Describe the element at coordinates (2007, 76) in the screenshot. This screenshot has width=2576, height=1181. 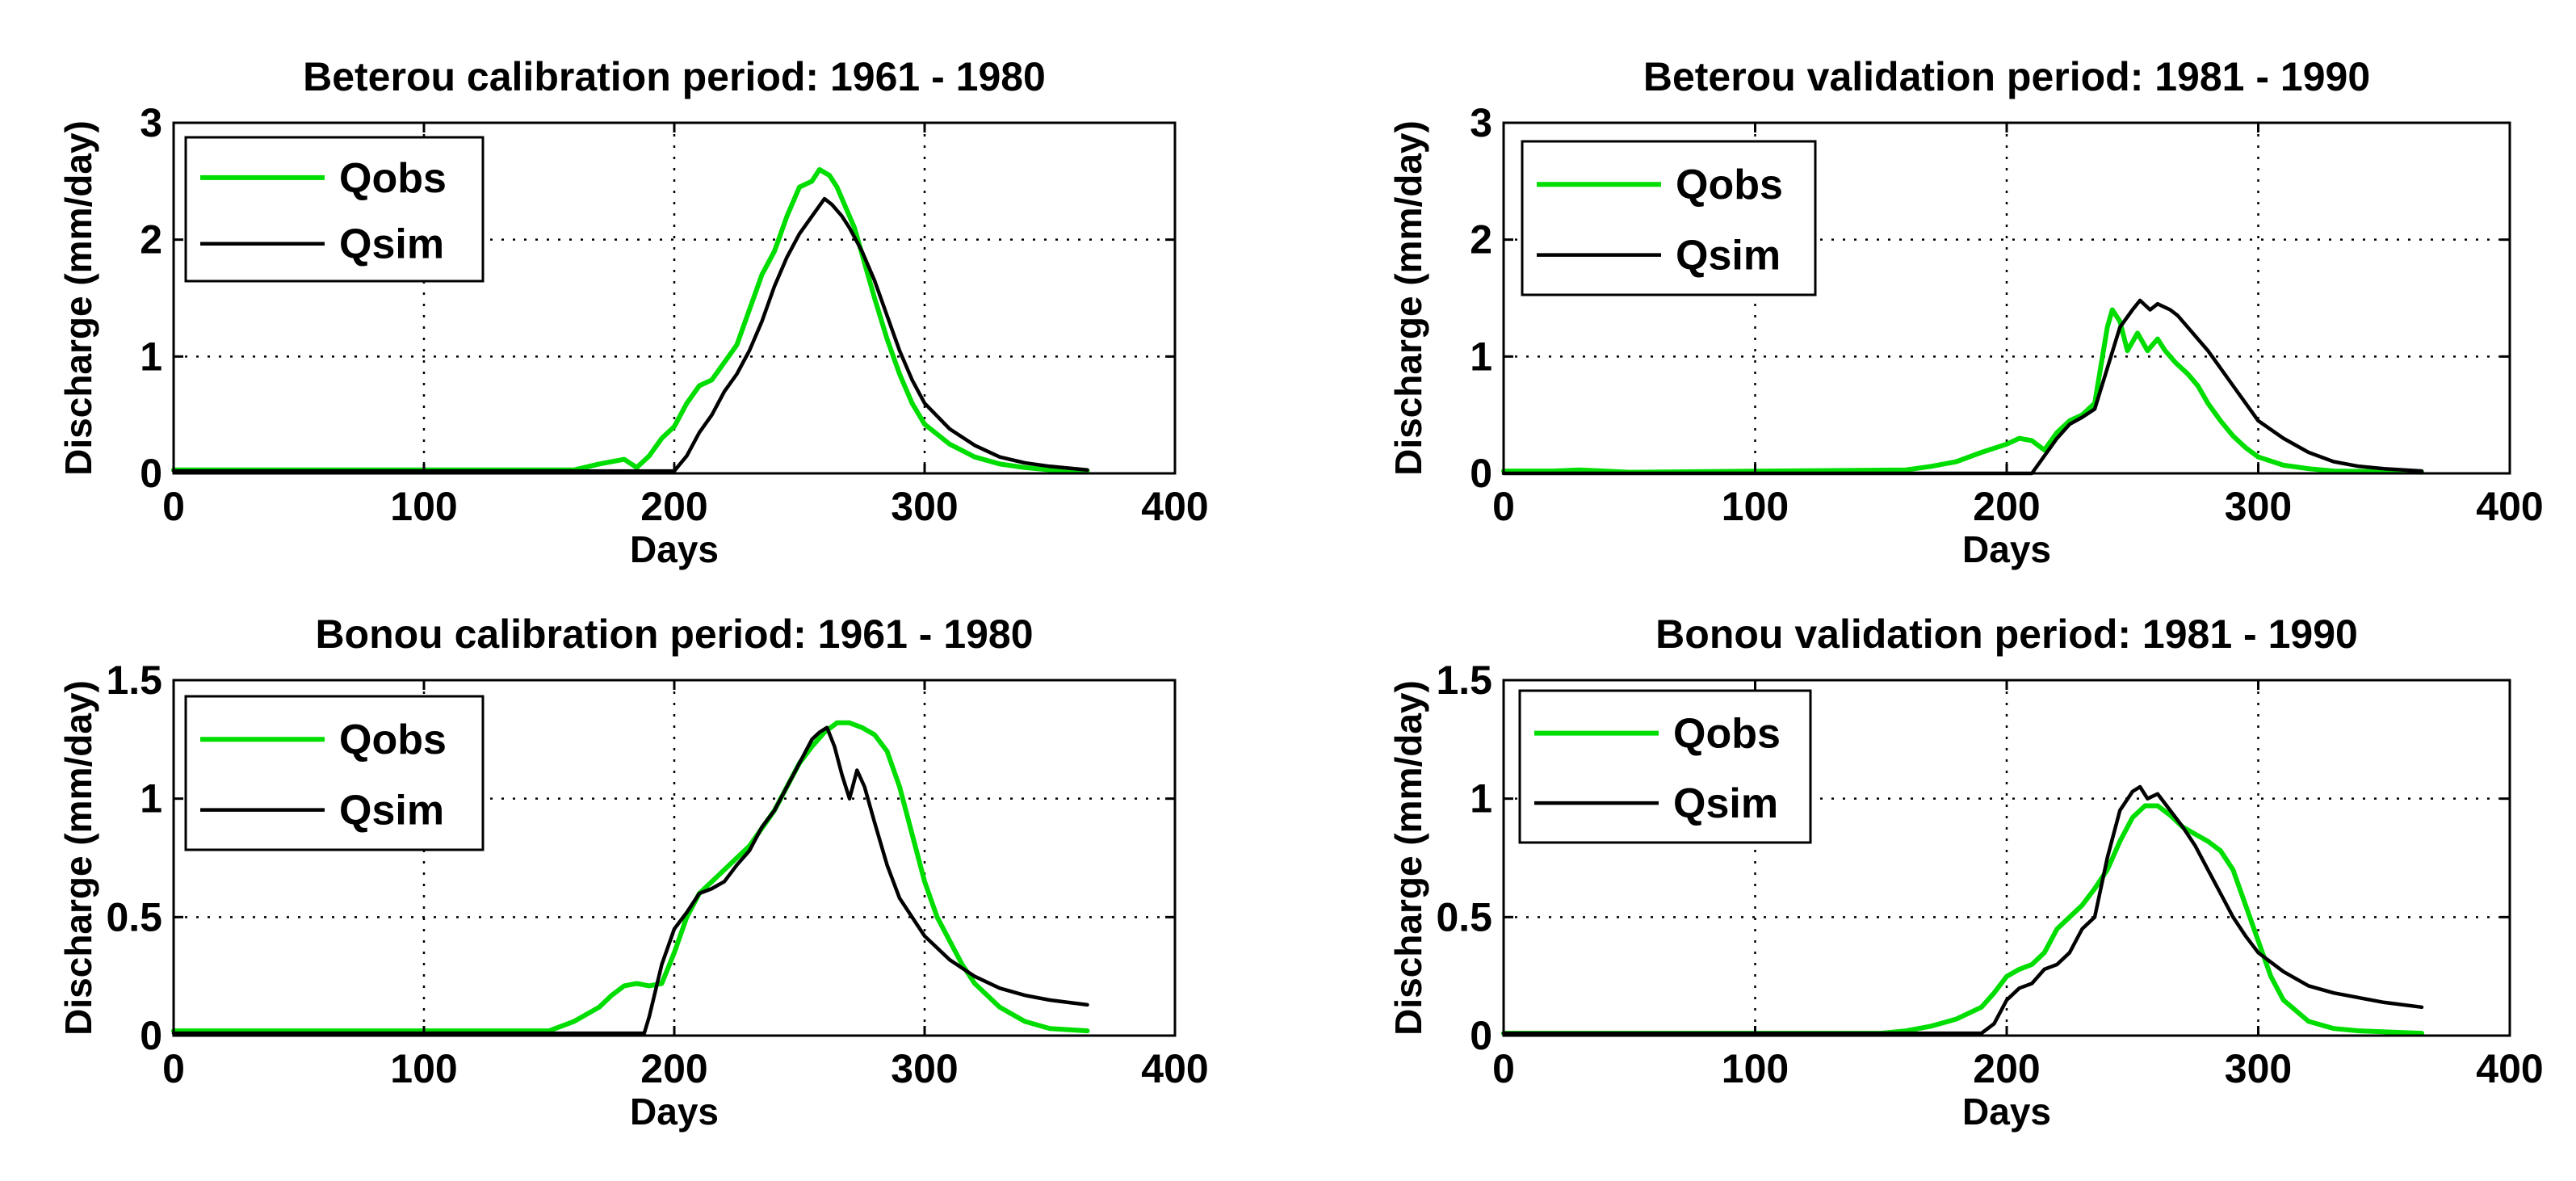
I see `chart-title: Beterou validation period: 1981 - 1990` at that location.